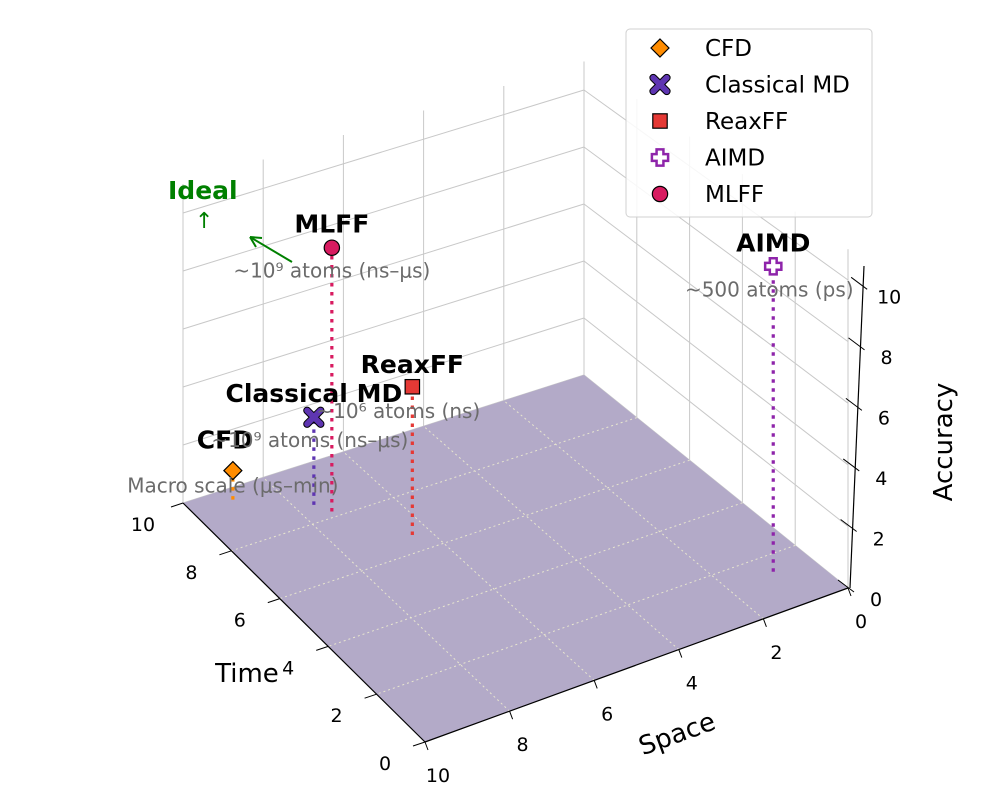  What do you see at coordinates (233, 470) in the screenshot?
I see `point-cfd` at bounding box center [233, 470].